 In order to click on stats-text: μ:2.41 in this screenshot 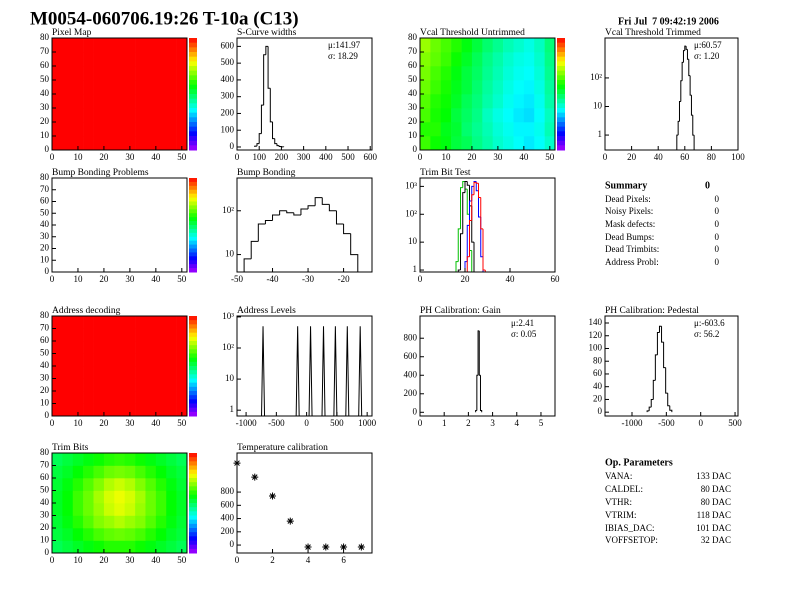, I will do `click(522, 323)`.